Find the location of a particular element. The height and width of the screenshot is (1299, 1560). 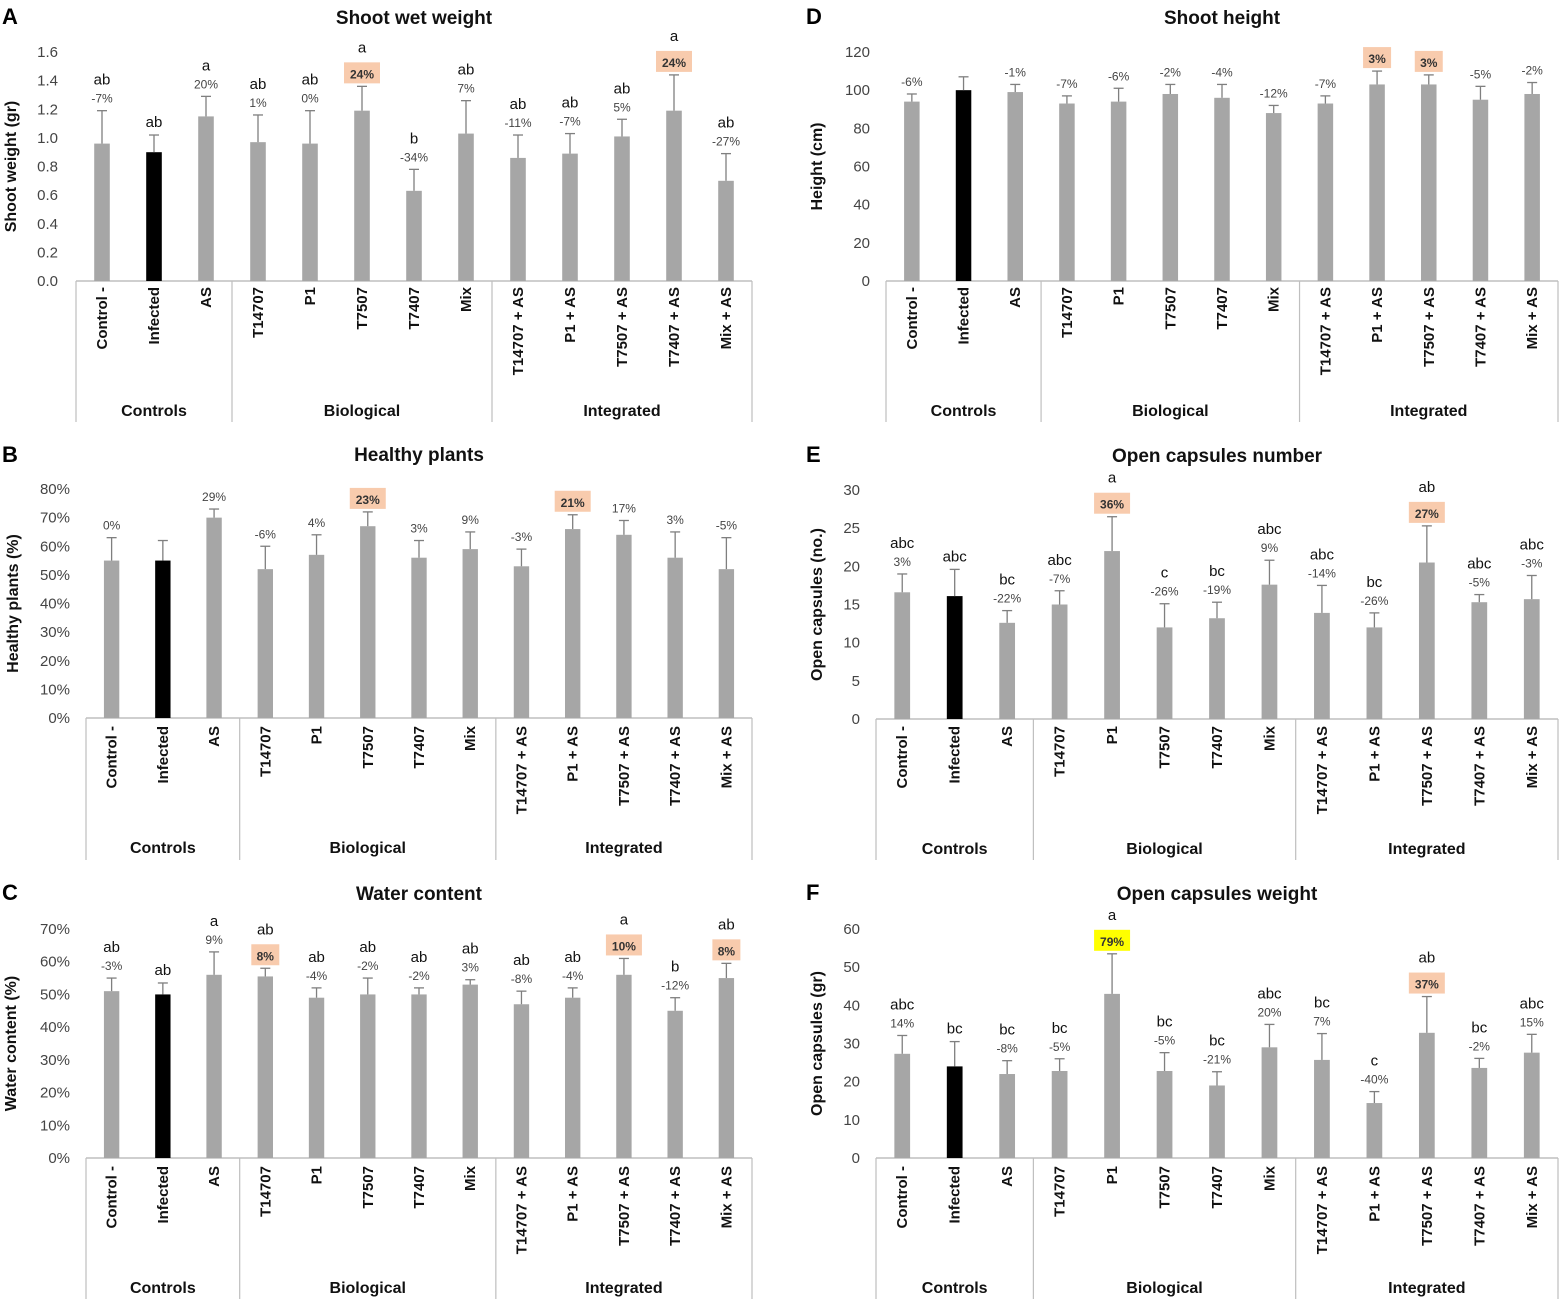

x-tick-label: T14707 is located at coordinates (265, 1191).